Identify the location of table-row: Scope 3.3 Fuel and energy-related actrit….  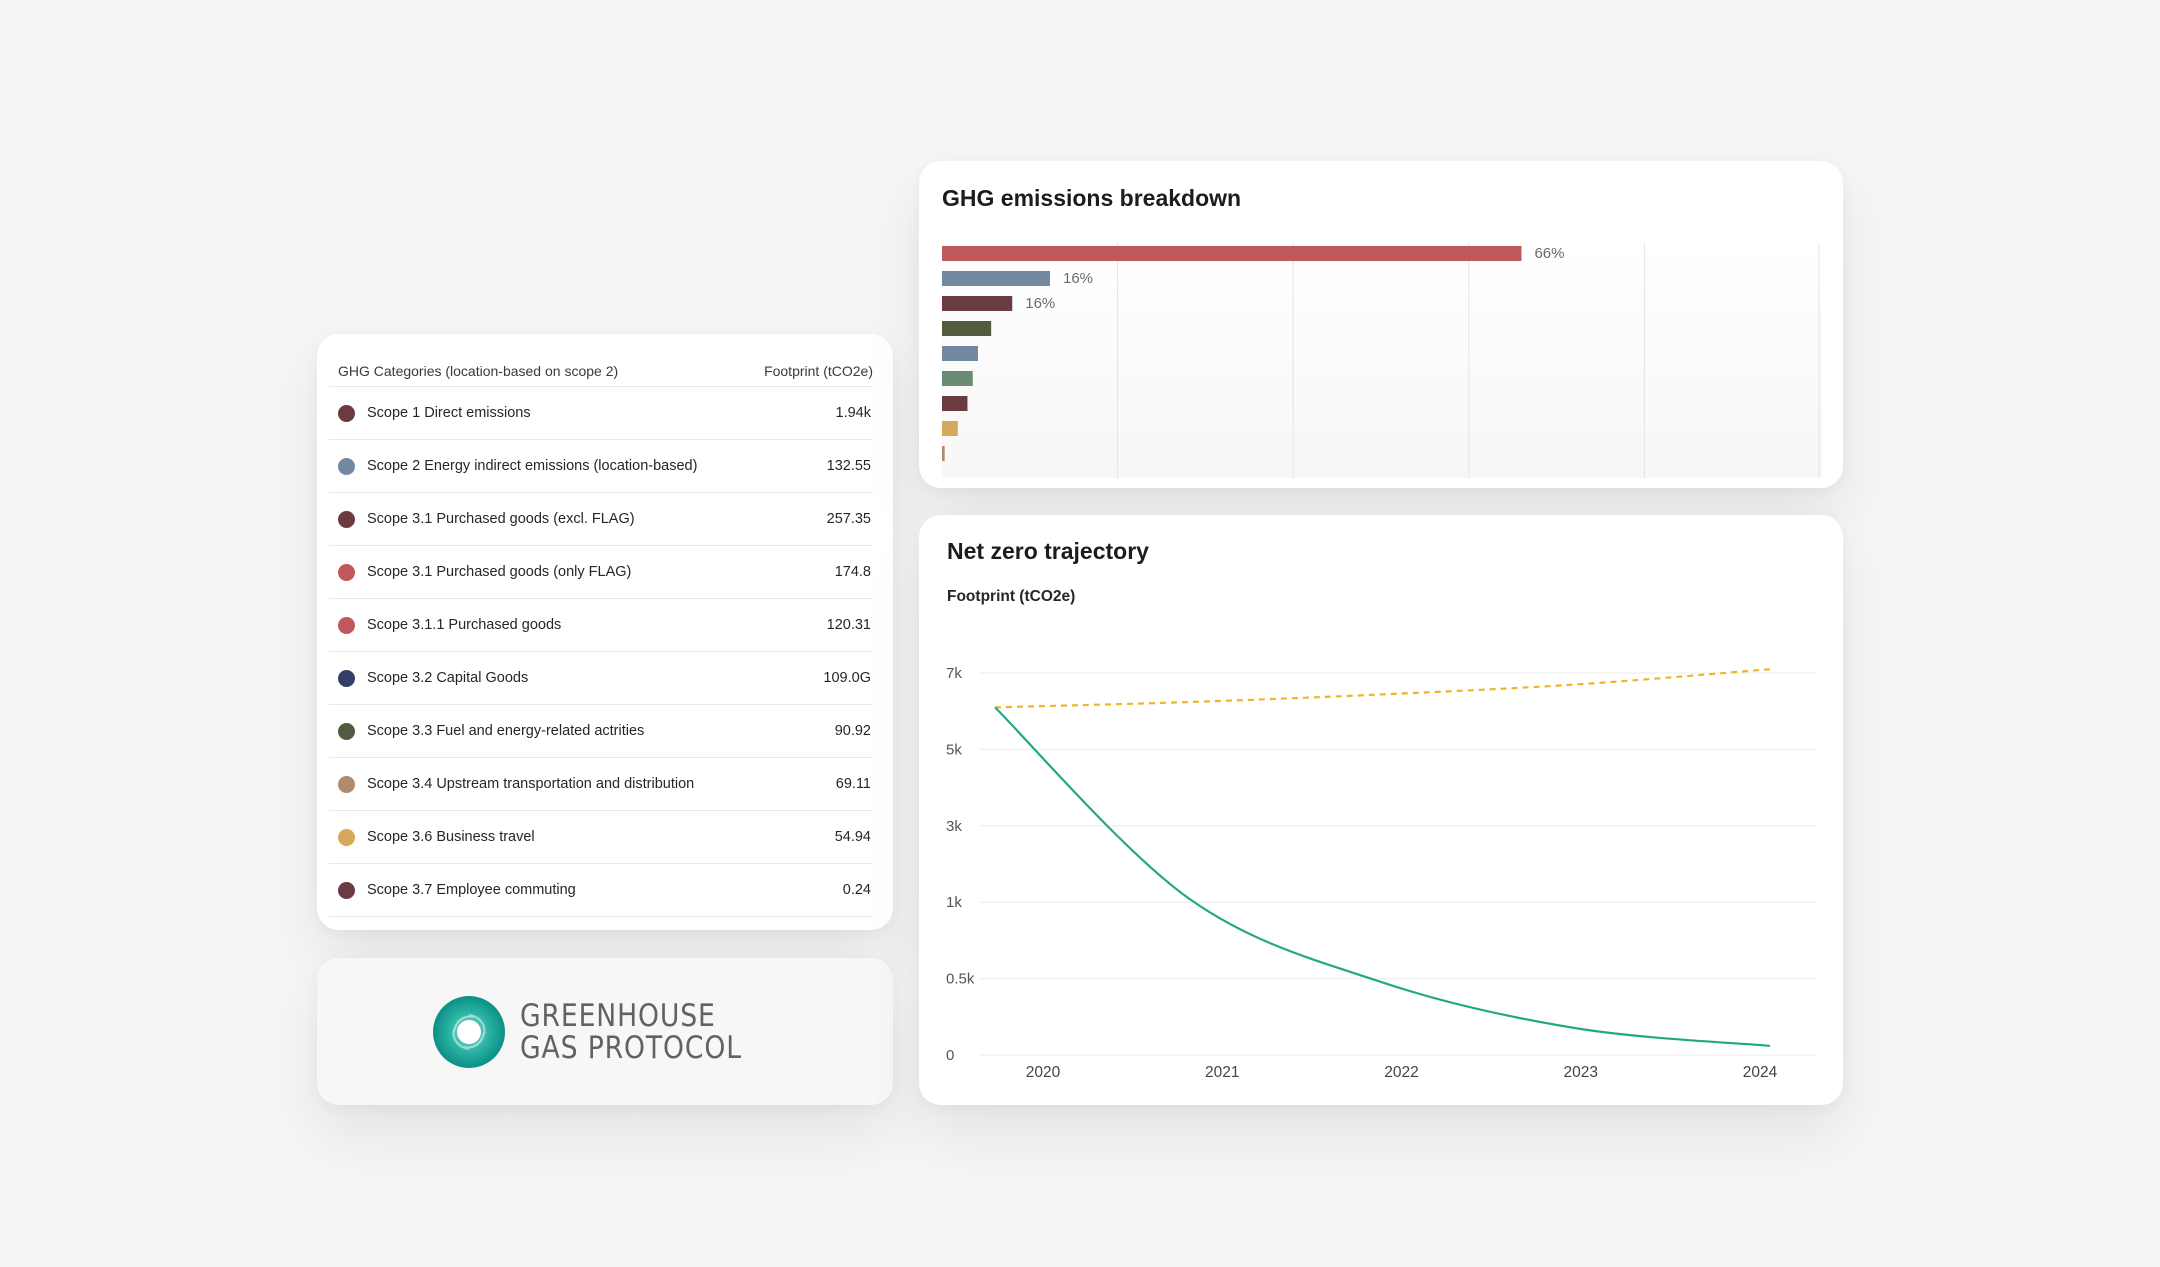
(601, 731).